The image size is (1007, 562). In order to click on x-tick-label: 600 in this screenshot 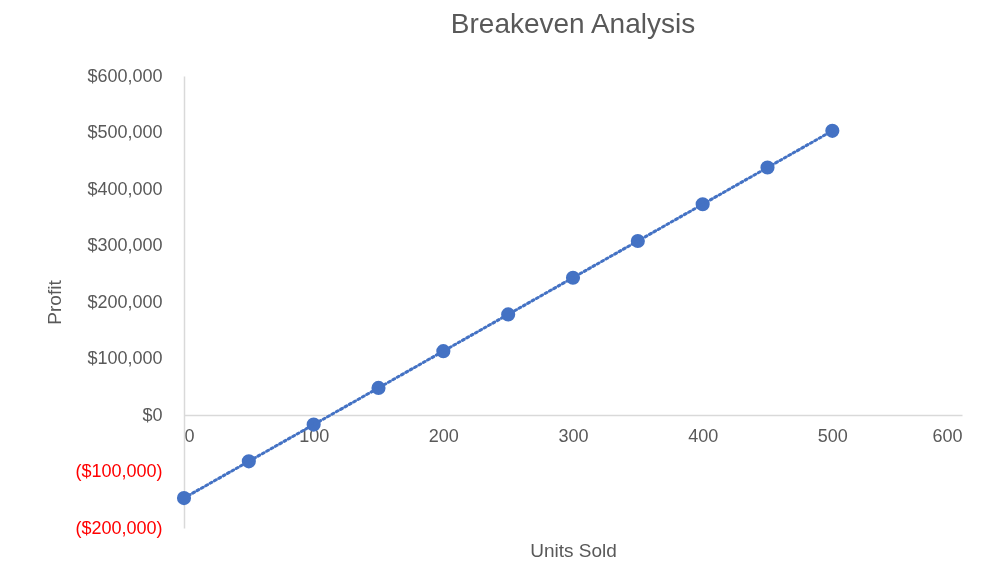, I will do `click(947, 435)`.